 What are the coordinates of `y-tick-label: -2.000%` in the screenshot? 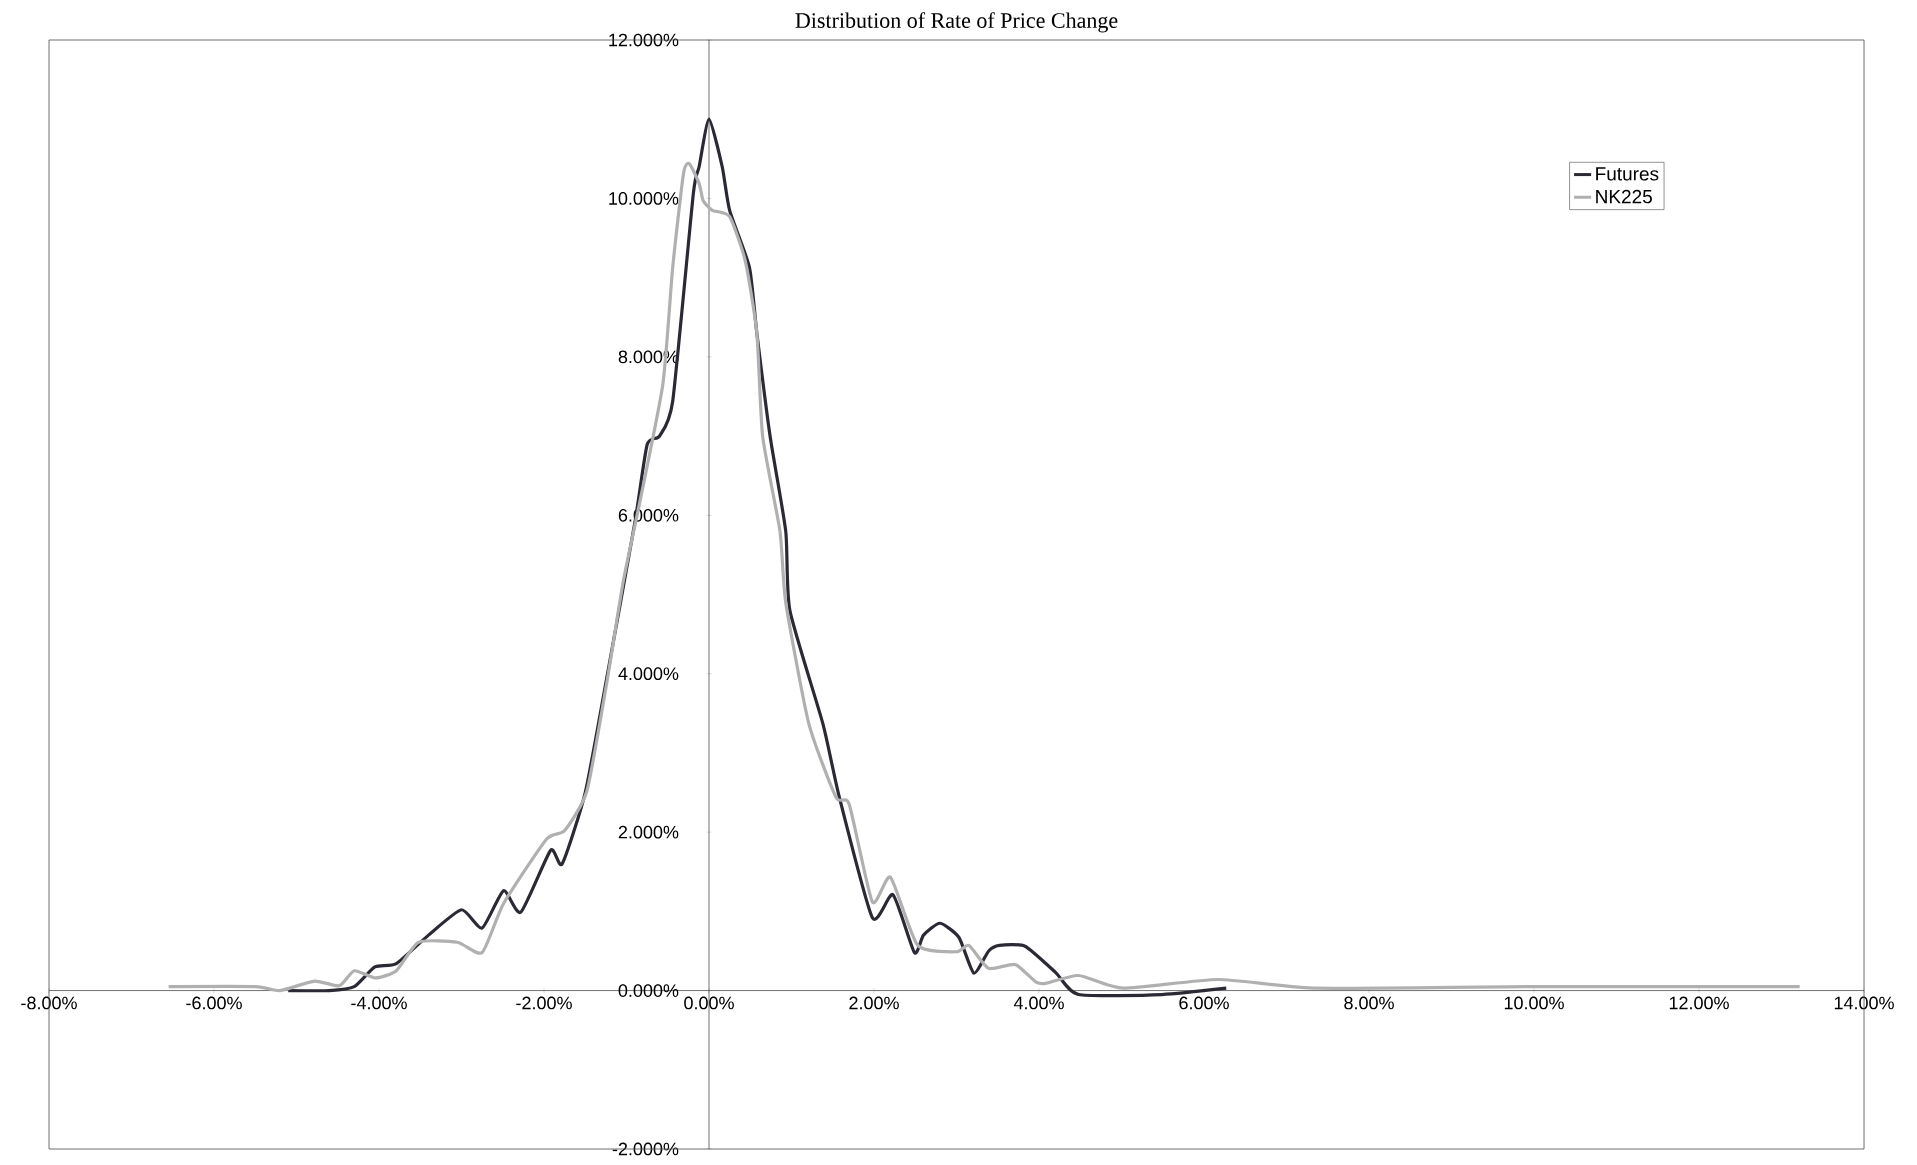 It's located at (645, 1149).